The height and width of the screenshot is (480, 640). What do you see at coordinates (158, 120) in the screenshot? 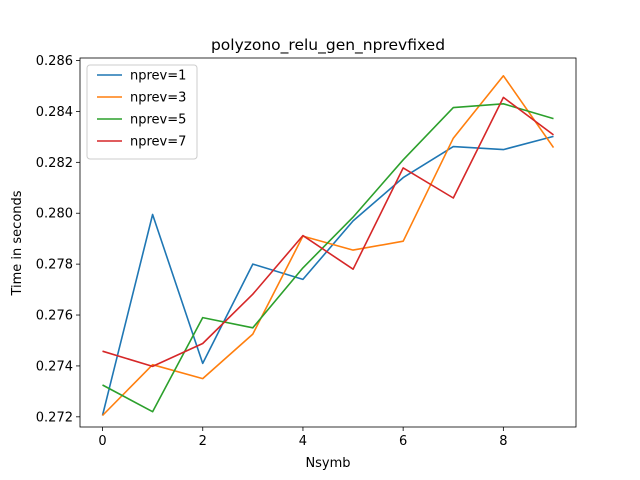
I see `legend-label-3: nprev=5` at bounding box center [158, 120].